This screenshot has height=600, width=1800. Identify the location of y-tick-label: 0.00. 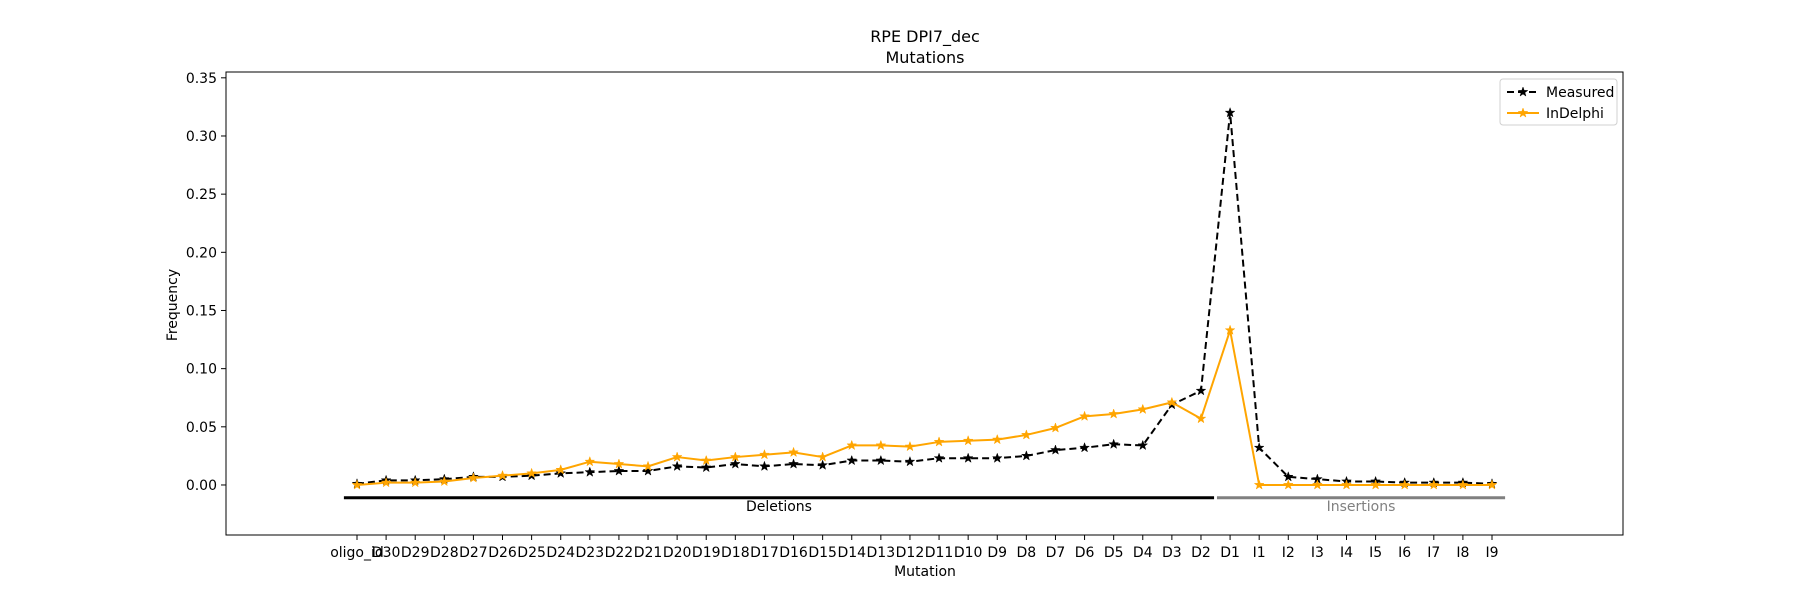
(201, 486).